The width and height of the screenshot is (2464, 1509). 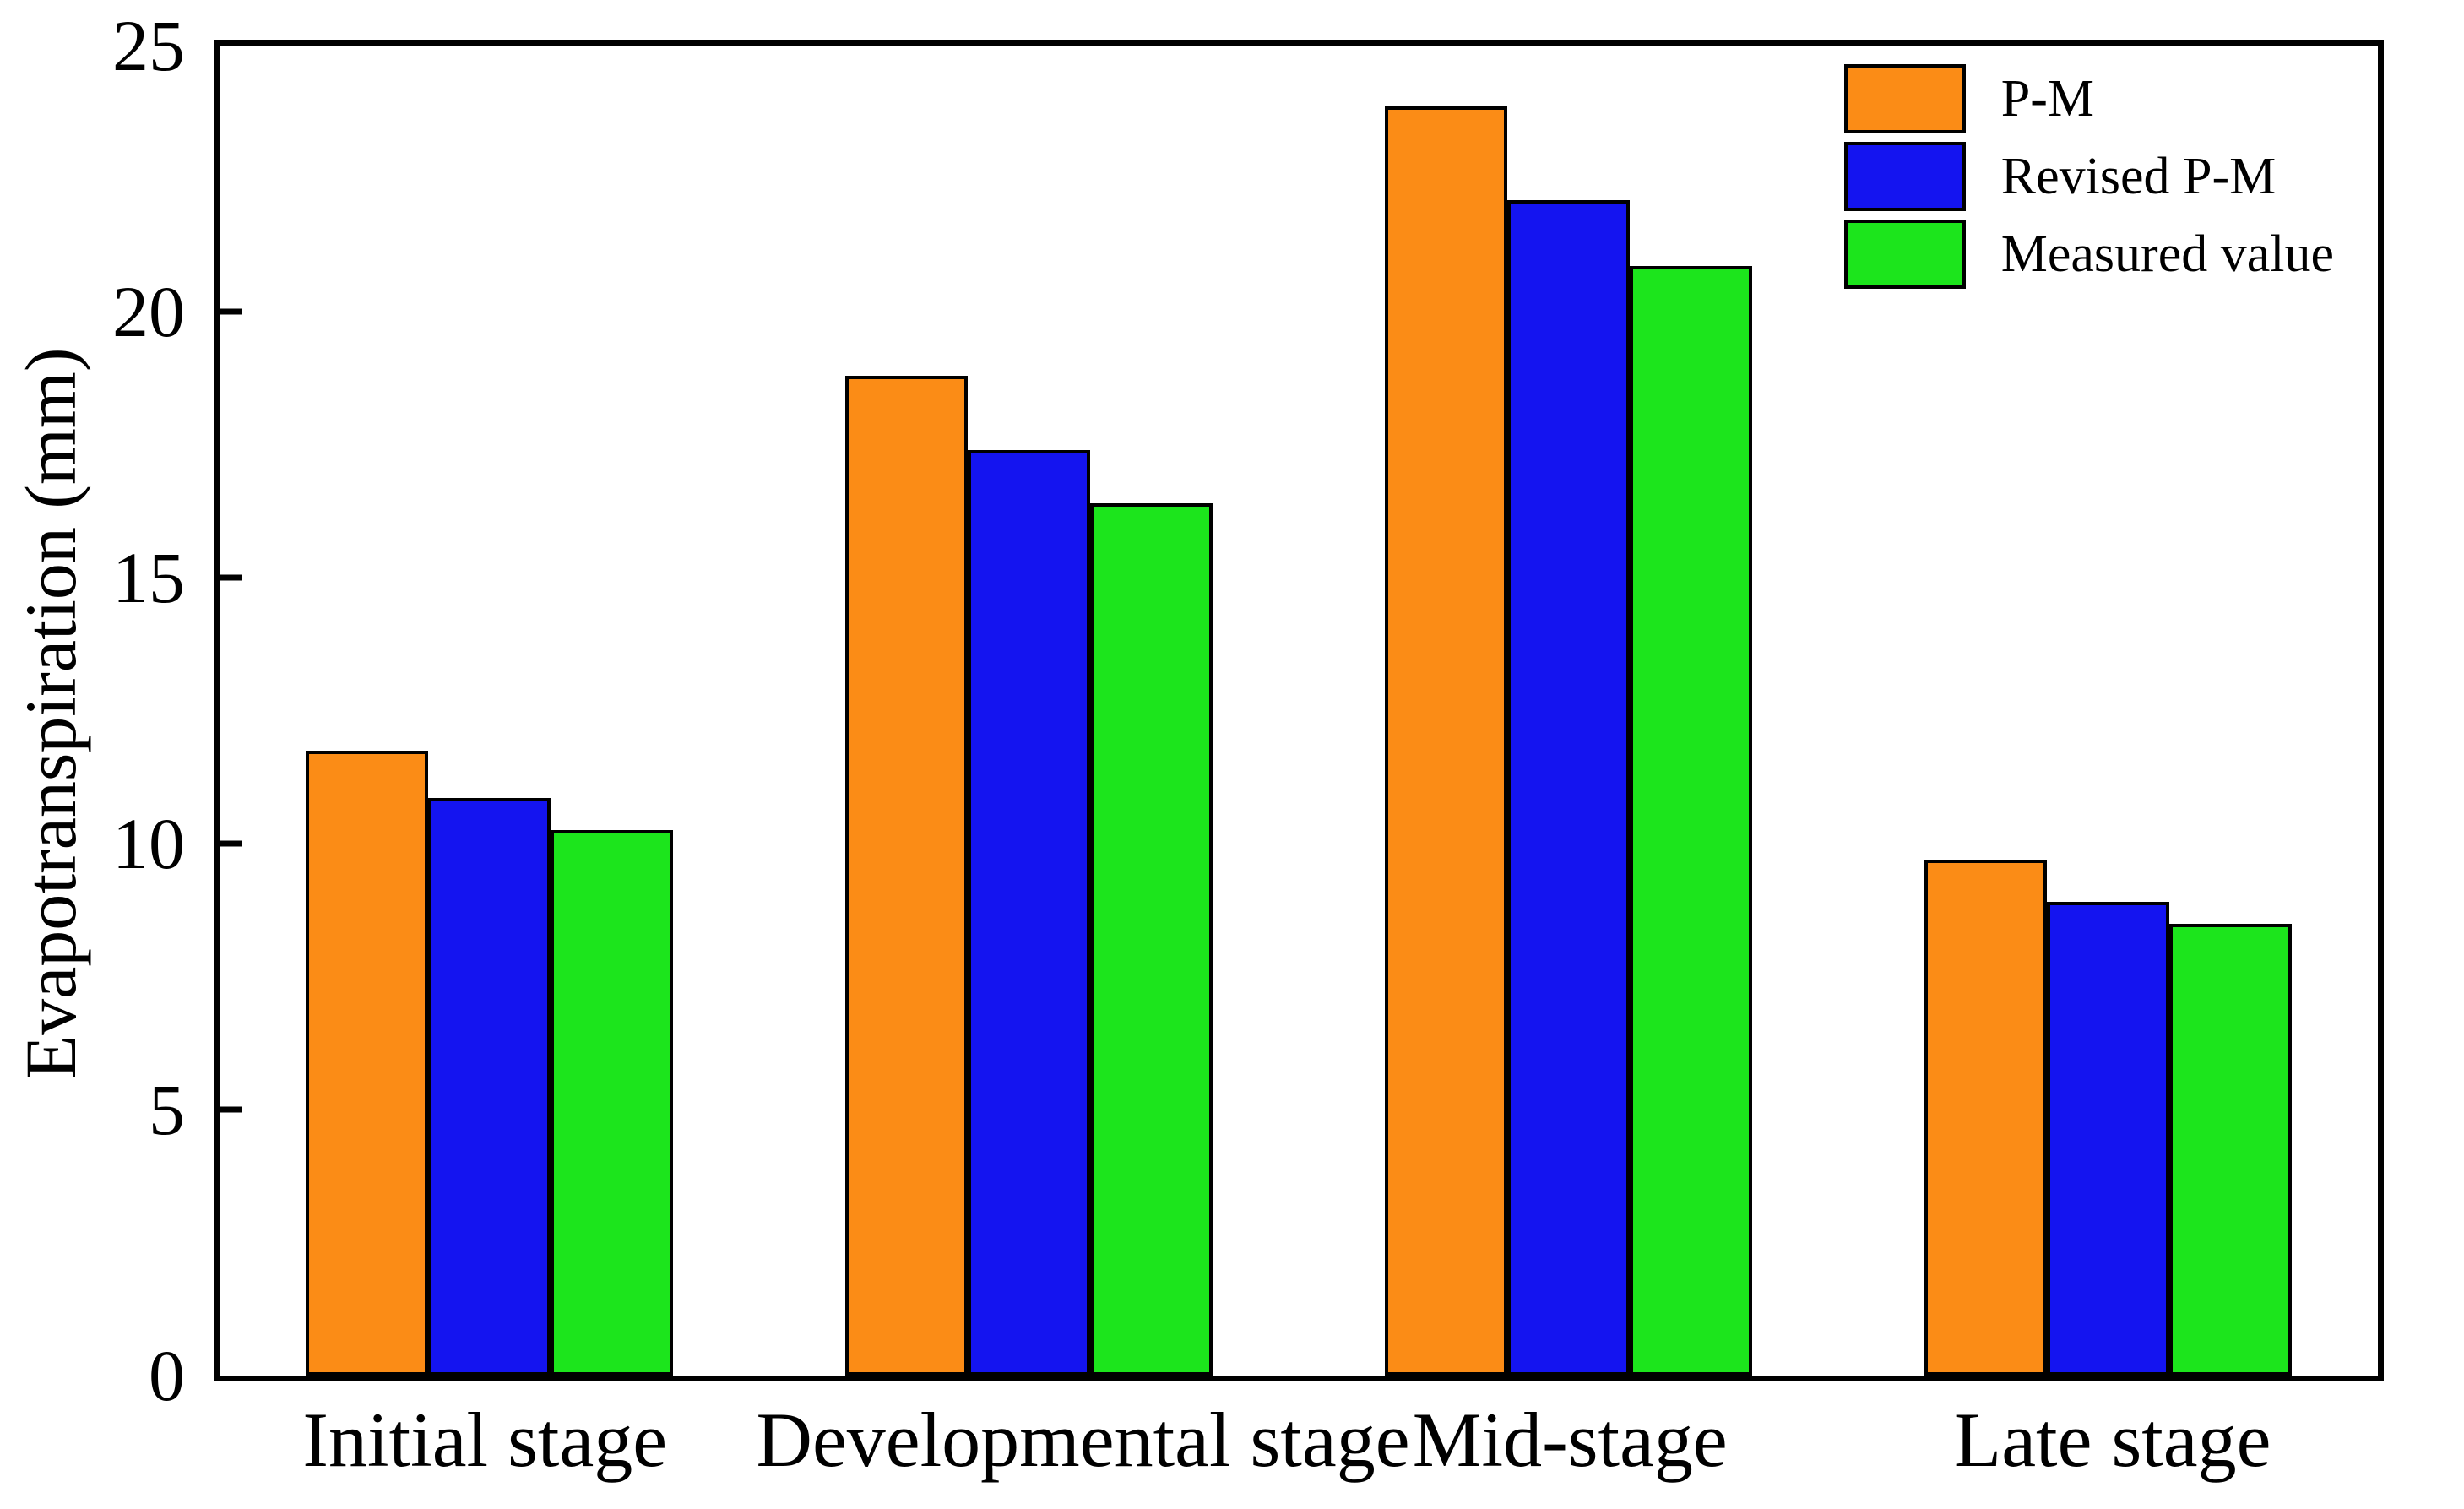 I want to click on y-tick-label-10: 10, so click(x=148, y=843).